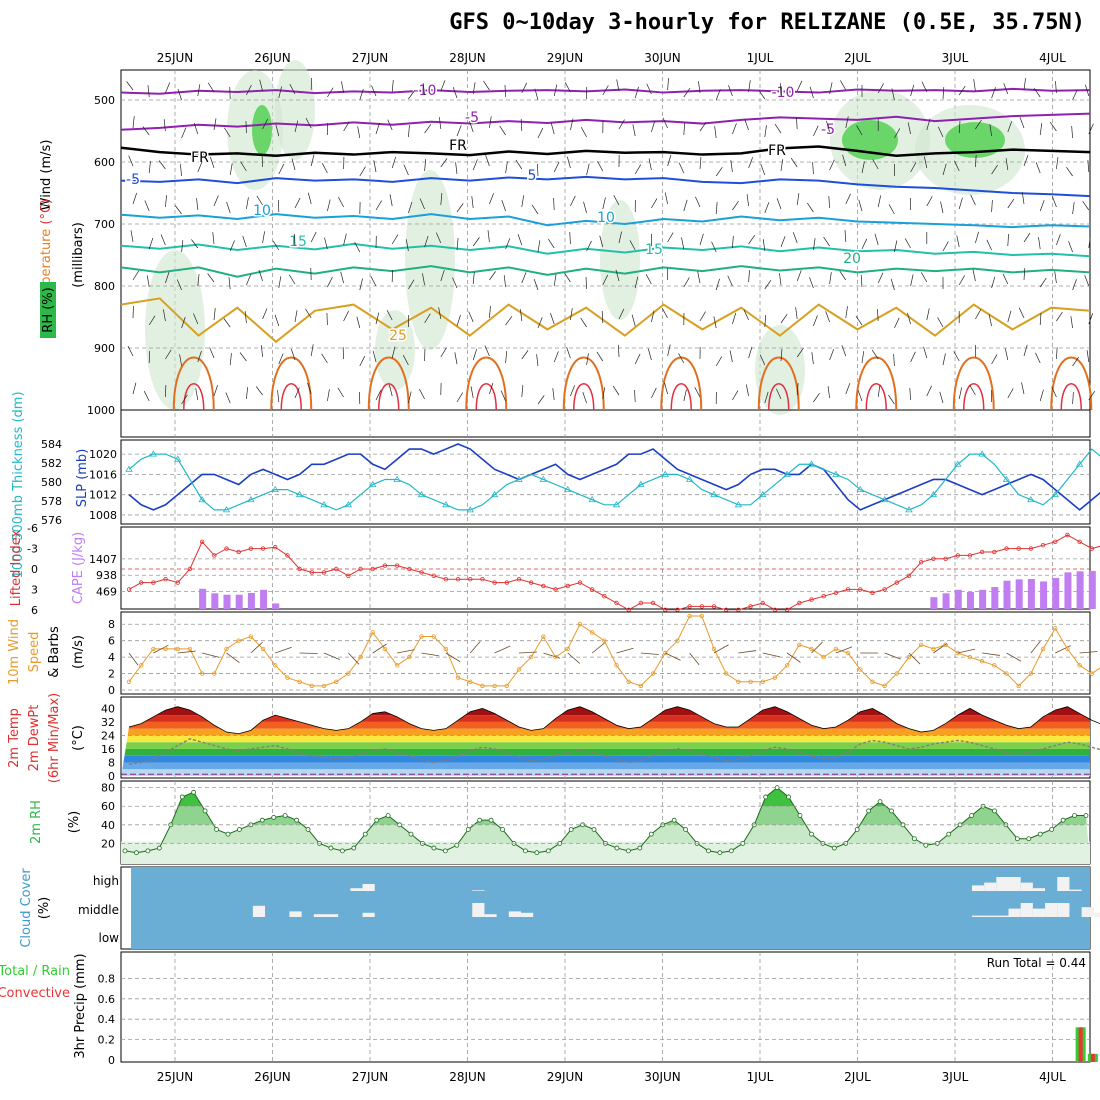 The height and width of the screenshot is (1100, 1100). What do you see at coordinates (662, 58) in the screenshot?
I see `date-label-top: 30JUN` at bounding box center [662, 58].